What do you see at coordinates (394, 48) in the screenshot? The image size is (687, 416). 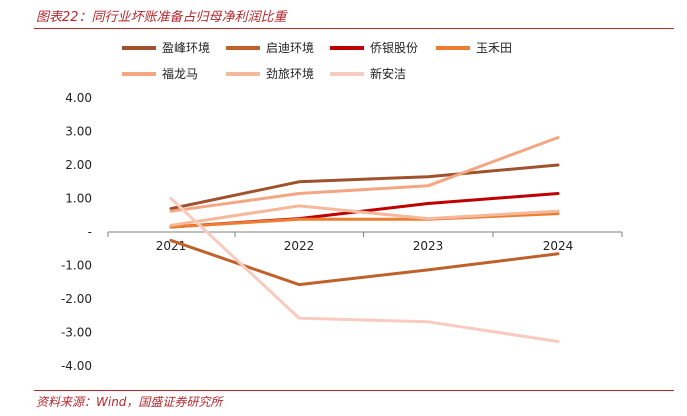 I see `legend-label: 侨银股份` at bounding box center [394, 48].